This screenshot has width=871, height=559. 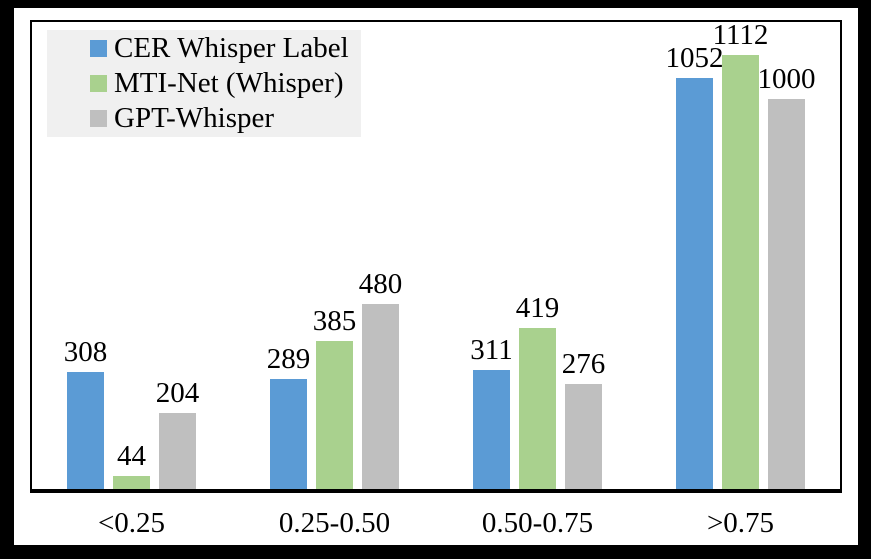 I want to click on bar-value-label: 44, so click(x=131, y=456).